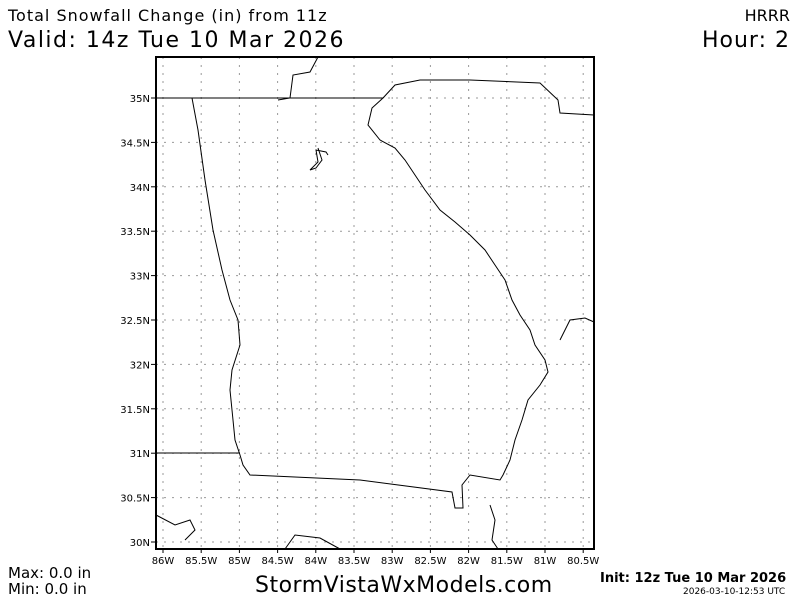 The height and width of the screenshot is (600, 800). Describe the element at coordinates (545, 561) in the screenshot. I see `lon-label: 81W` at that location.